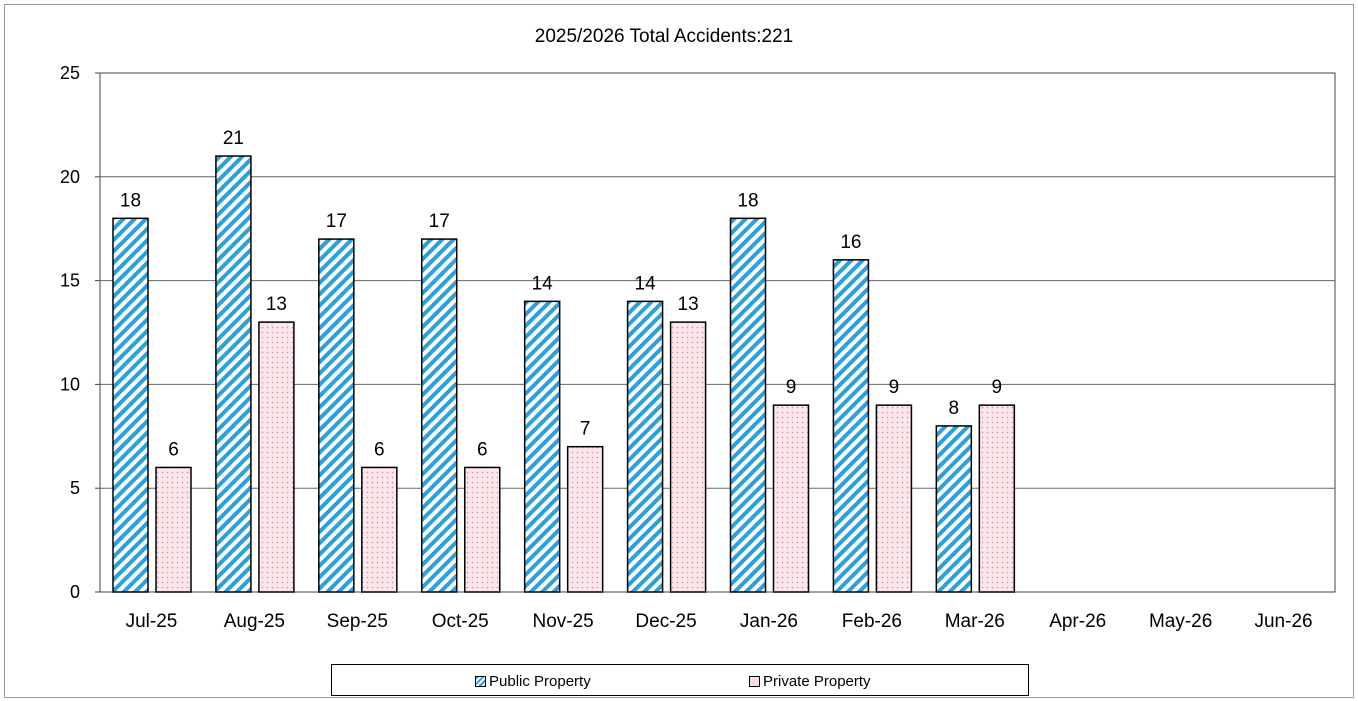 The image size is (1358, 701). I want to click on x-tick-label: Aug-25, so click(254, 621).